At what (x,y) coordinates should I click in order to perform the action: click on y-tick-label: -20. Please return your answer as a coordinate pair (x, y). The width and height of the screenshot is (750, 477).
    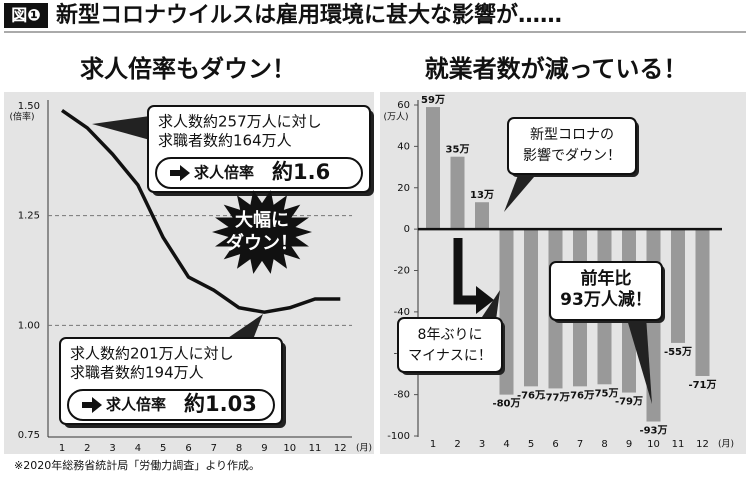
    Looking at the image, I should click on (402, 271).